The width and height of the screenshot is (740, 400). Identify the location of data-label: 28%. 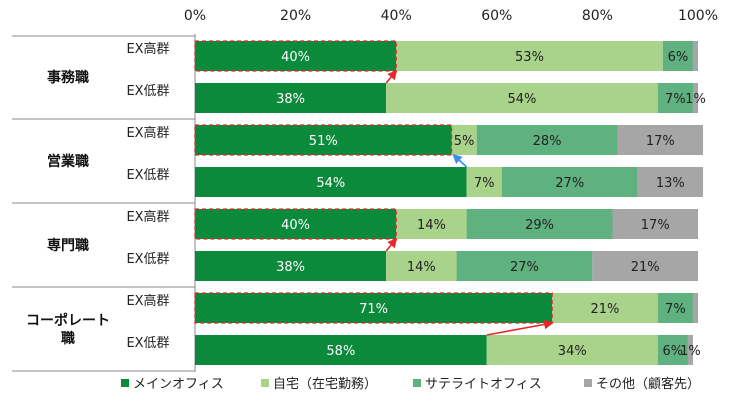
(547, 141).